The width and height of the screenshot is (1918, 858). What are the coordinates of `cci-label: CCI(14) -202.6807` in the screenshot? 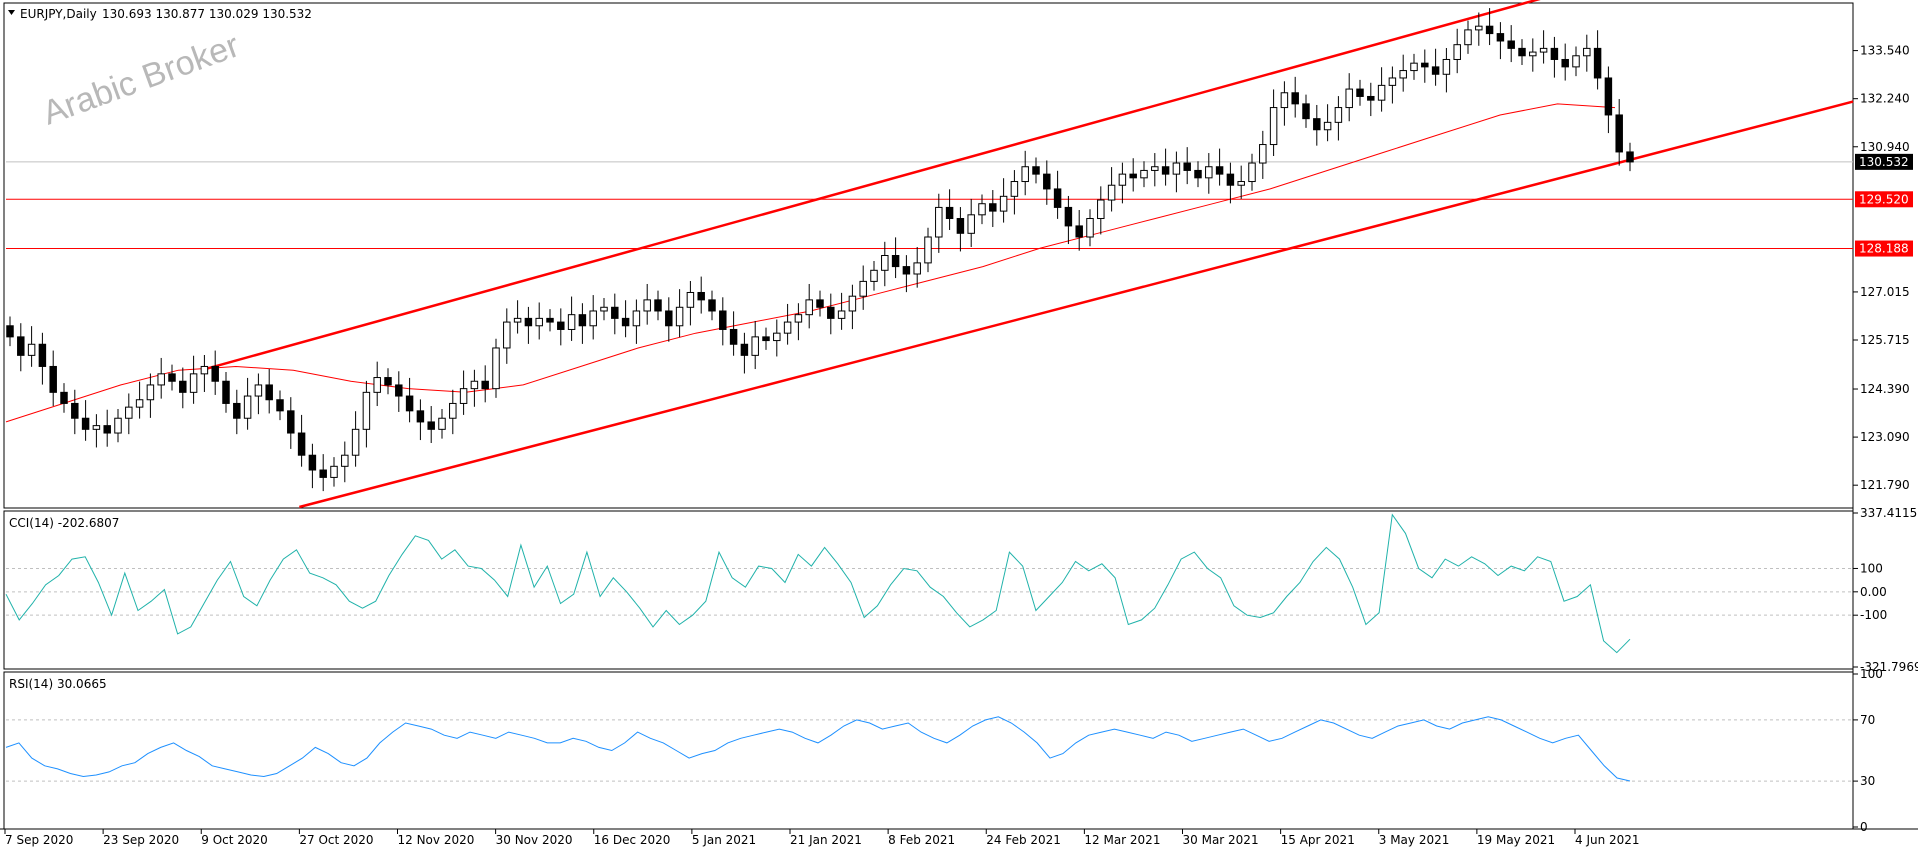 It's located at (64, 523).